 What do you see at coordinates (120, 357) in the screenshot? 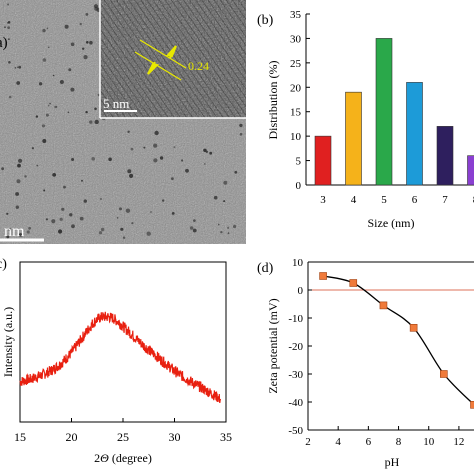
I see `c-xrd-series-line` at bounding box center [120, 357].